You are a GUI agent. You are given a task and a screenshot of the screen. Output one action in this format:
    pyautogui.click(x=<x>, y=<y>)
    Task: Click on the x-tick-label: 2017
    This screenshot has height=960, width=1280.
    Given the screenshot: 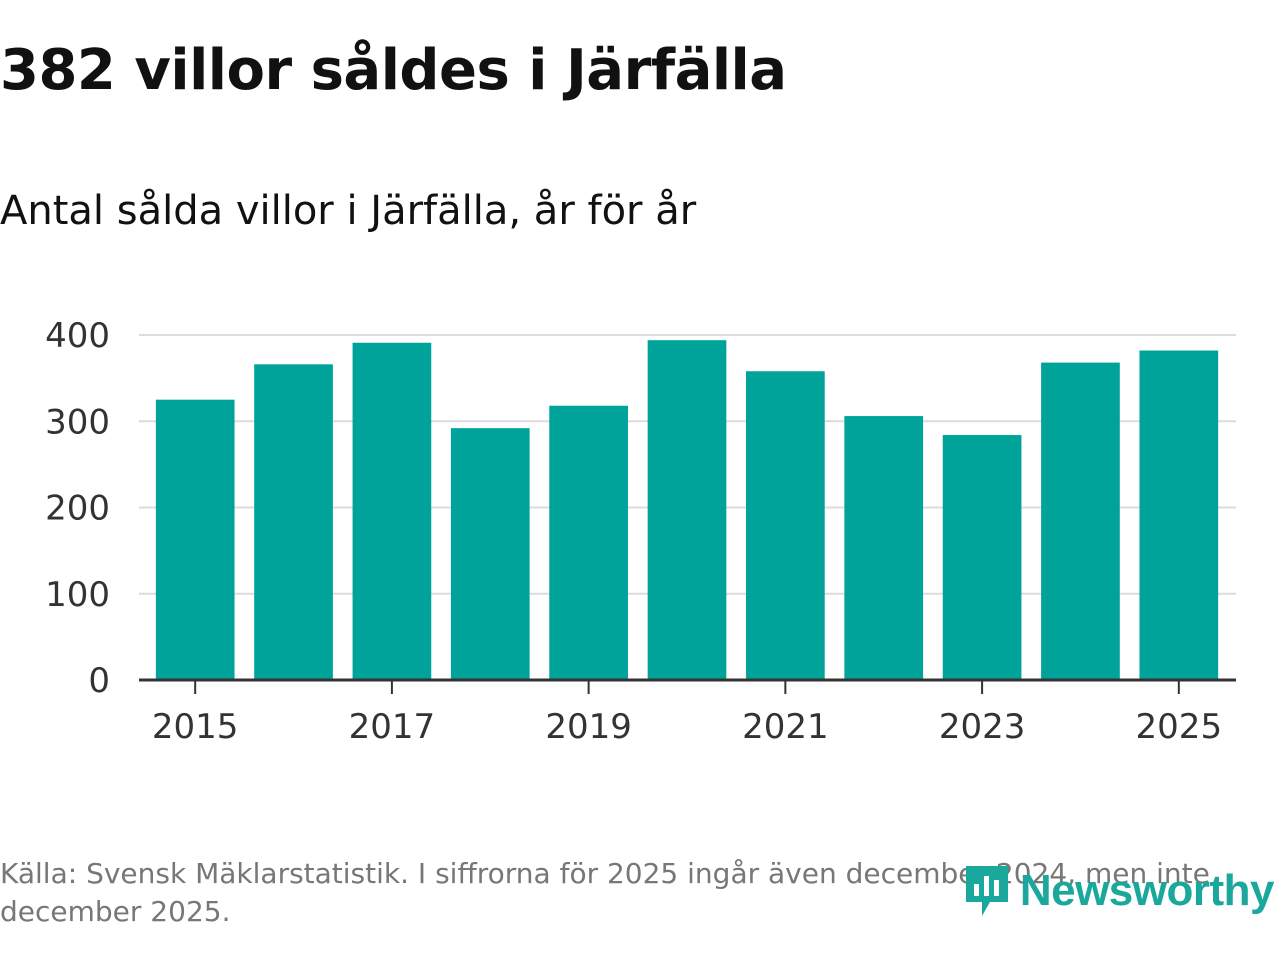 What is the action you would take?
    pyautogui.click(x=392, y=727)
    